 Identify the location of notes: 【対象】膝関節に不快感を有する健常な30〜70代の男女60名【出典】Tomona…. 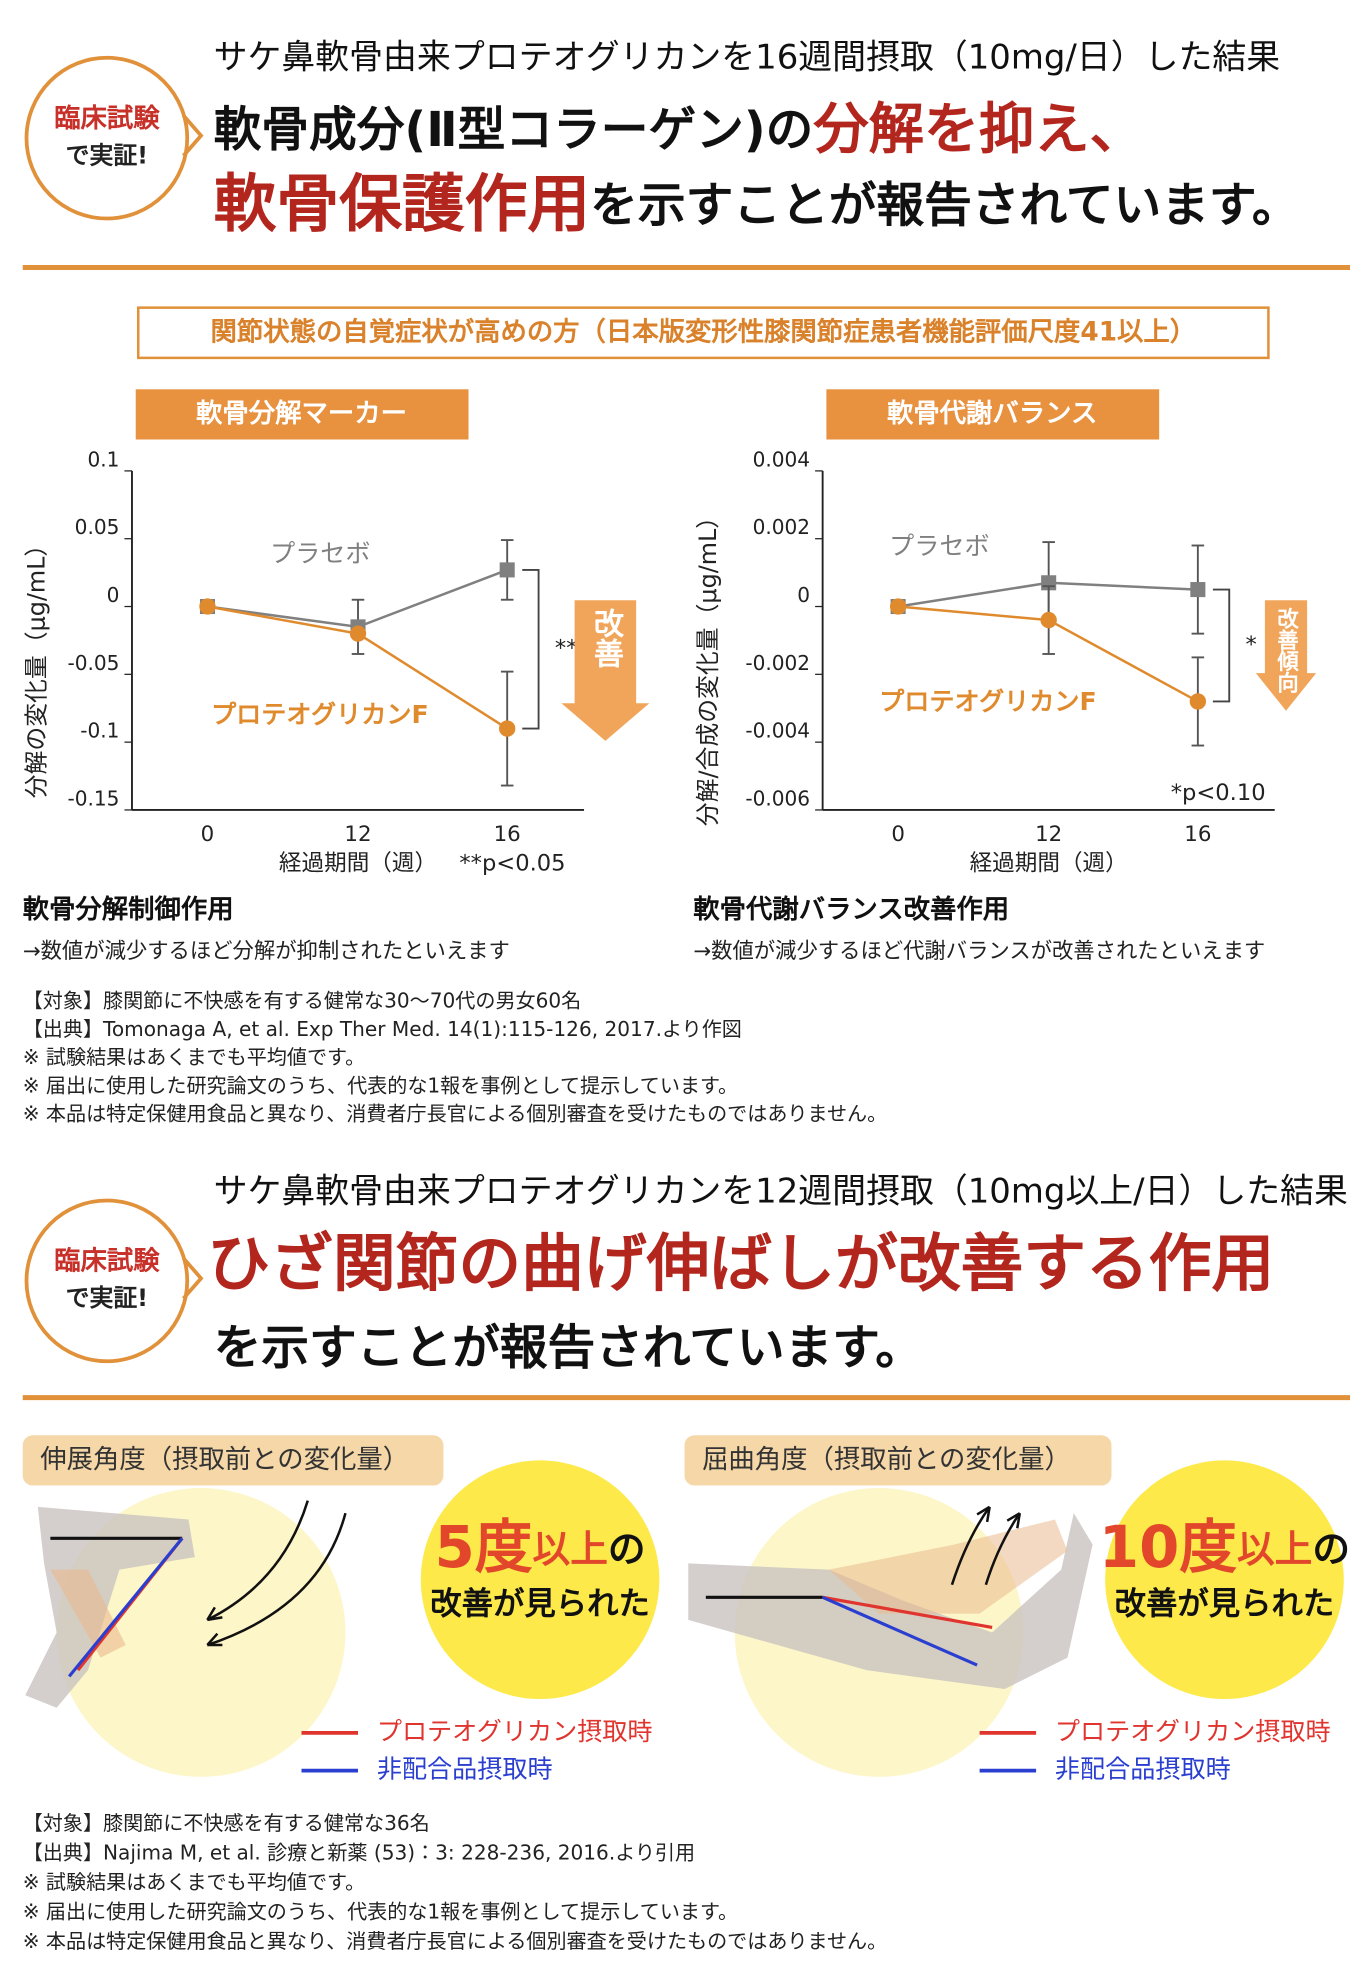
(455, 1057).